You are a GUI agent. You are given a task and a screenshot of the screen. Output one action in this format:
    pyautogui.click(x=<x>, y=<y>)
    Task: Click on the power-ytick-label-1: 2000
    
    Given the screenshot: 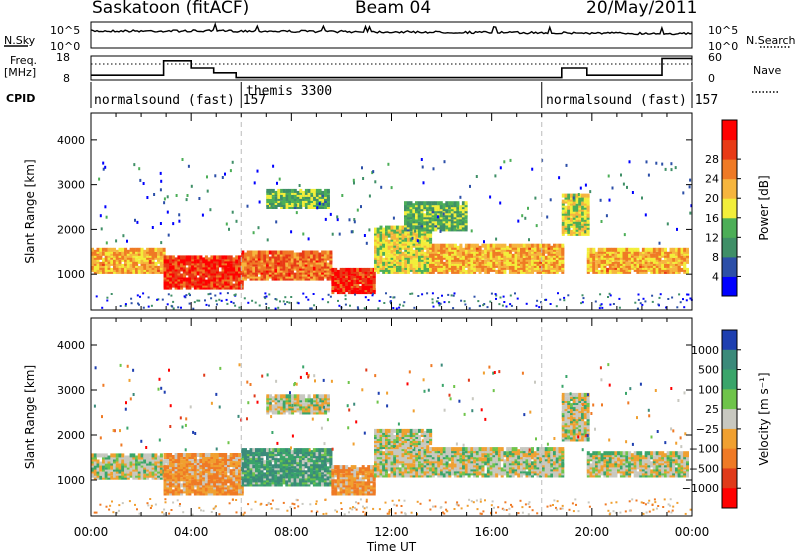 What is the action you would take?
    pyautogui.click(x=71, y=229)
    